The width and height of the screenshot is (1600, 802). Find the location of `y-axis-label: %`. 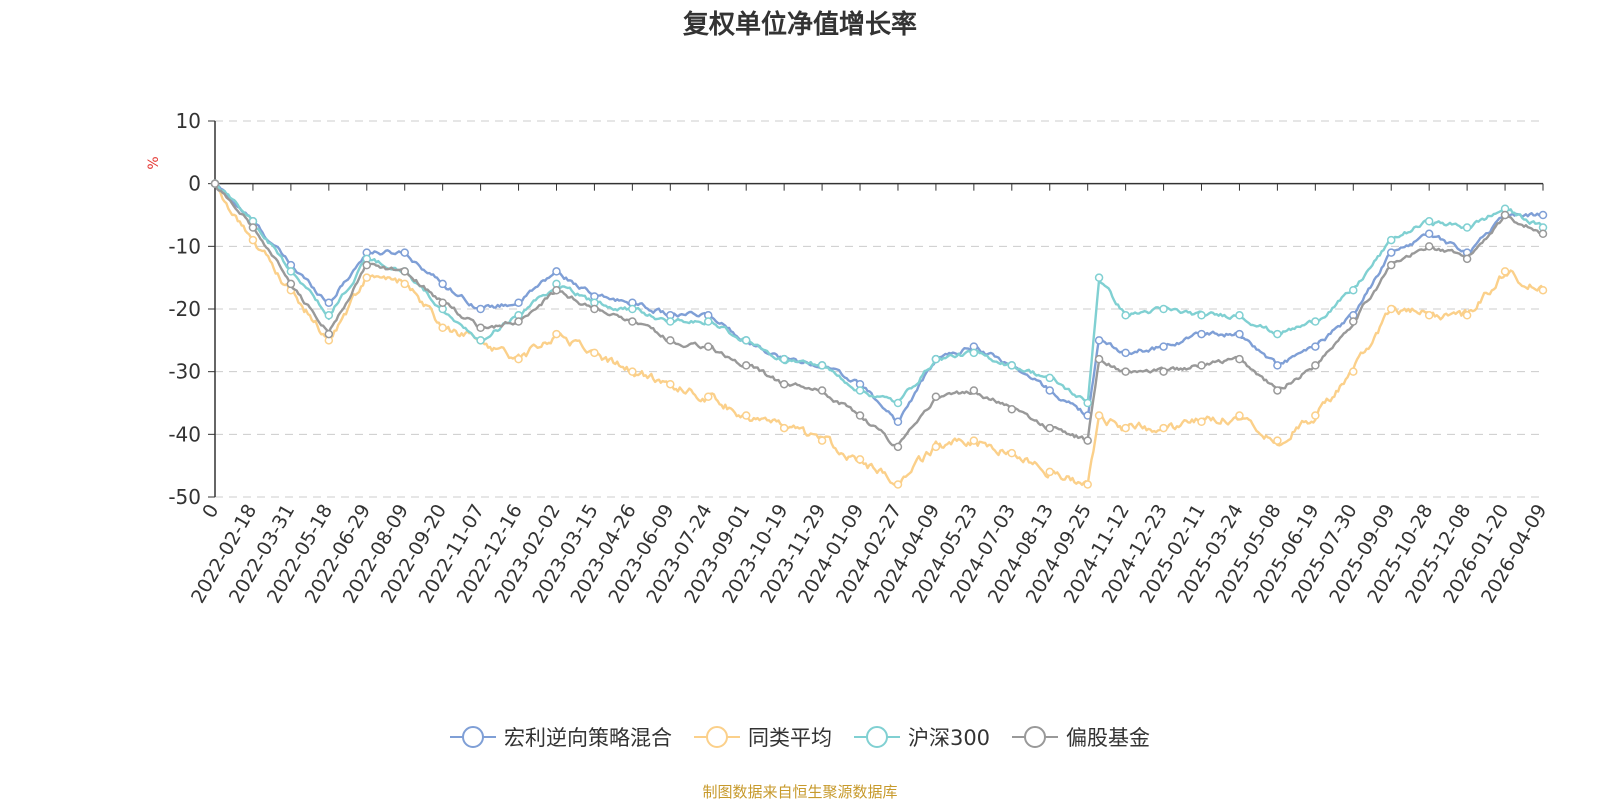

y-axis-label: % is located at coordinates (154, 162).